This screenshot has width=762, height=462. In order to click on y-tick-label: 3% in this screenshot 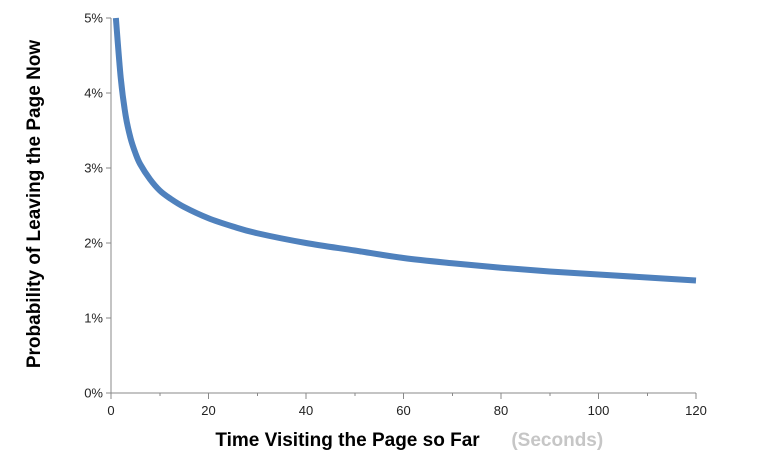, I will do `click(93, 168)`.